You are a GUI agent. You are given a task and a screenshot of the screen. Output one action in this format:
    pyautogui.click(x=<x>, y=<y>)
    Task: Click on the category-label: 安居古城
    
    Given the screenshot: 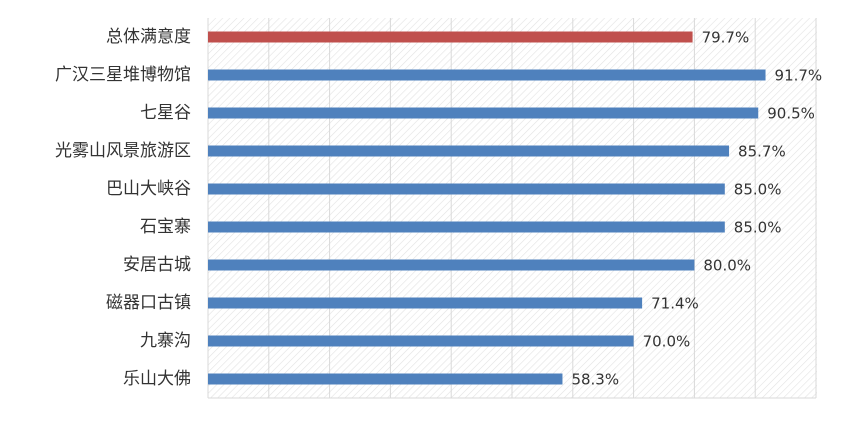 What is the action you would take?
    pyautogui.click(x=157, y=265)
    